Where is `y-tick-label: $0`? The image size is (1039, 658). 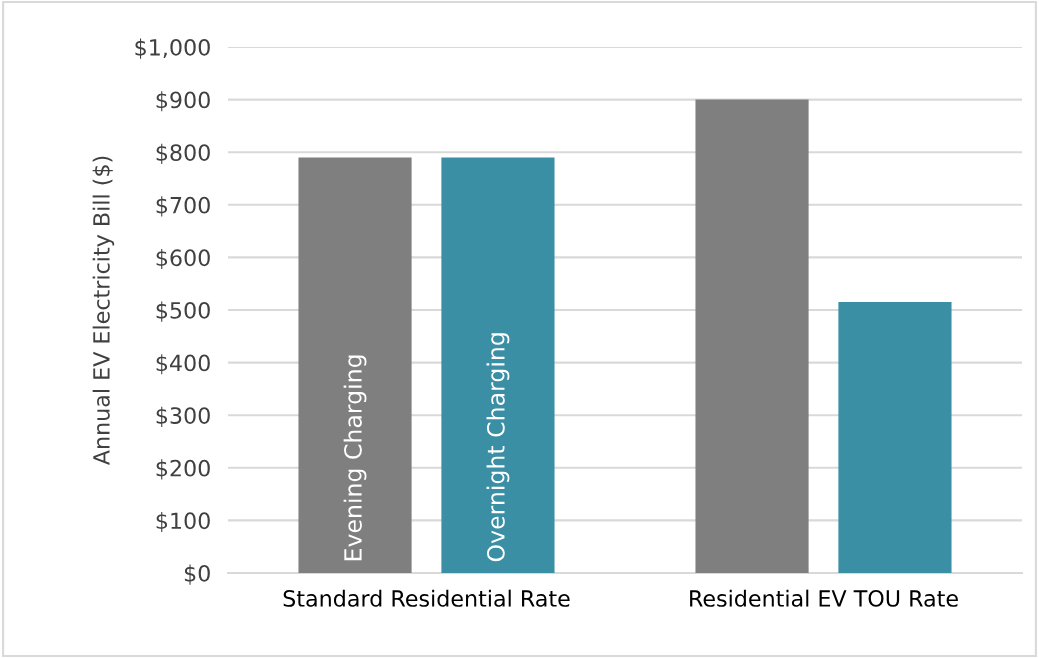
y-tick-label: $0 is located at coordinates (197, 574).